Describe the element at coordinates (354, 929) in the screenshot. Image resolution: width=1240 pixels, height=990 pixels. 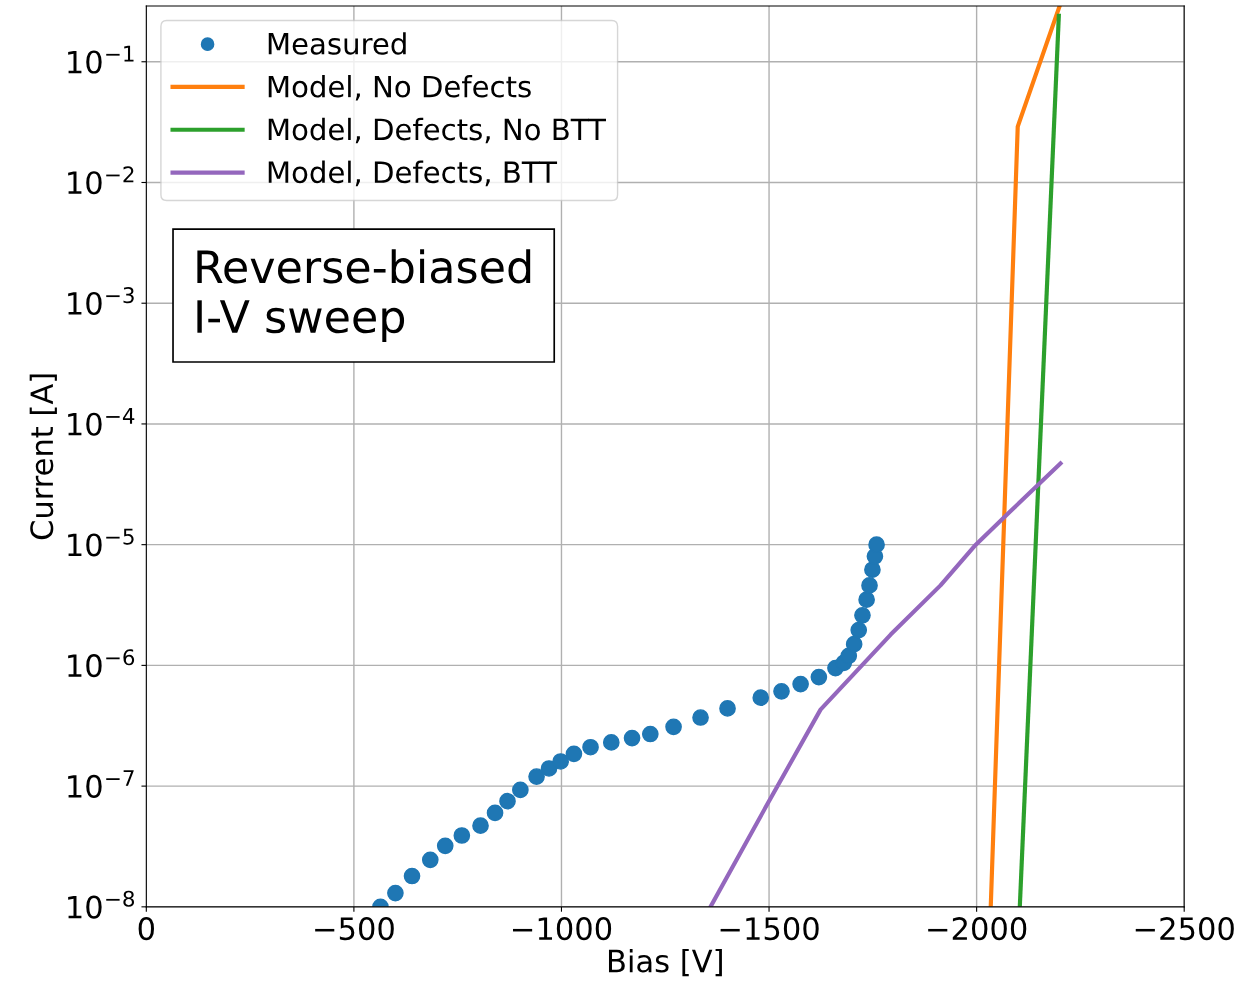
I see `x-tick-label: −500` at that location.